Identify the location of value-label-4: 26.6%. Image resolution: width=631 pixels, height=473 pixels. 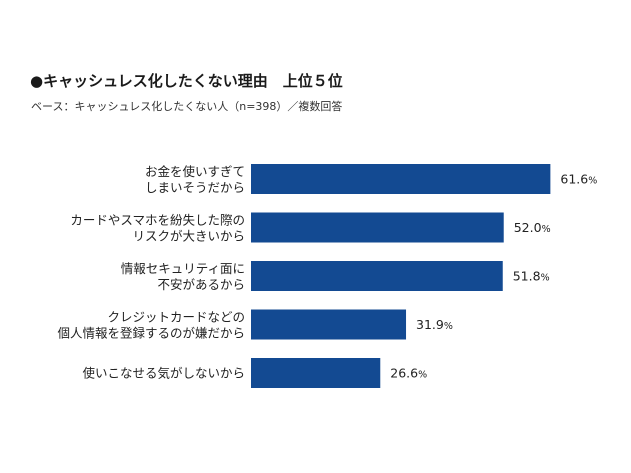
(408, 373).